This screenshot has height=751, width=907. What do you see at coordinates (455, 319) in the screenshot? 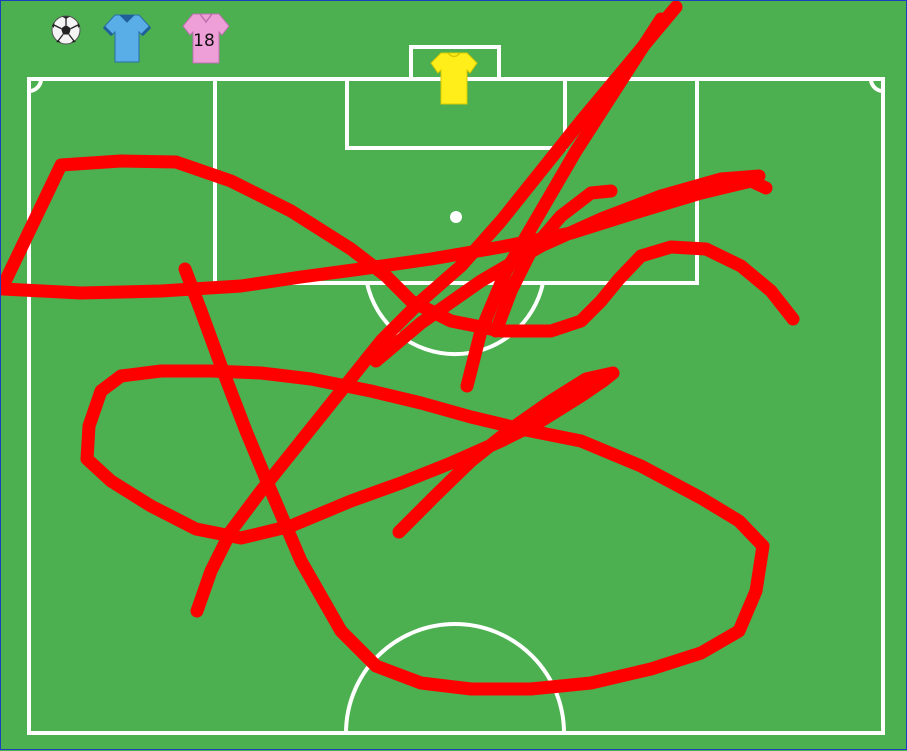
I see `penalty-arc` at bounding box center [455, 319].